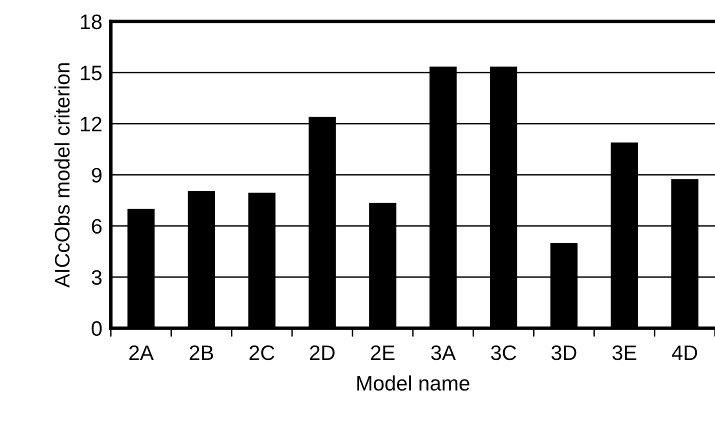 The image size is (715, 429). I want to click on y-tick-label: 12, so click(91, 124).